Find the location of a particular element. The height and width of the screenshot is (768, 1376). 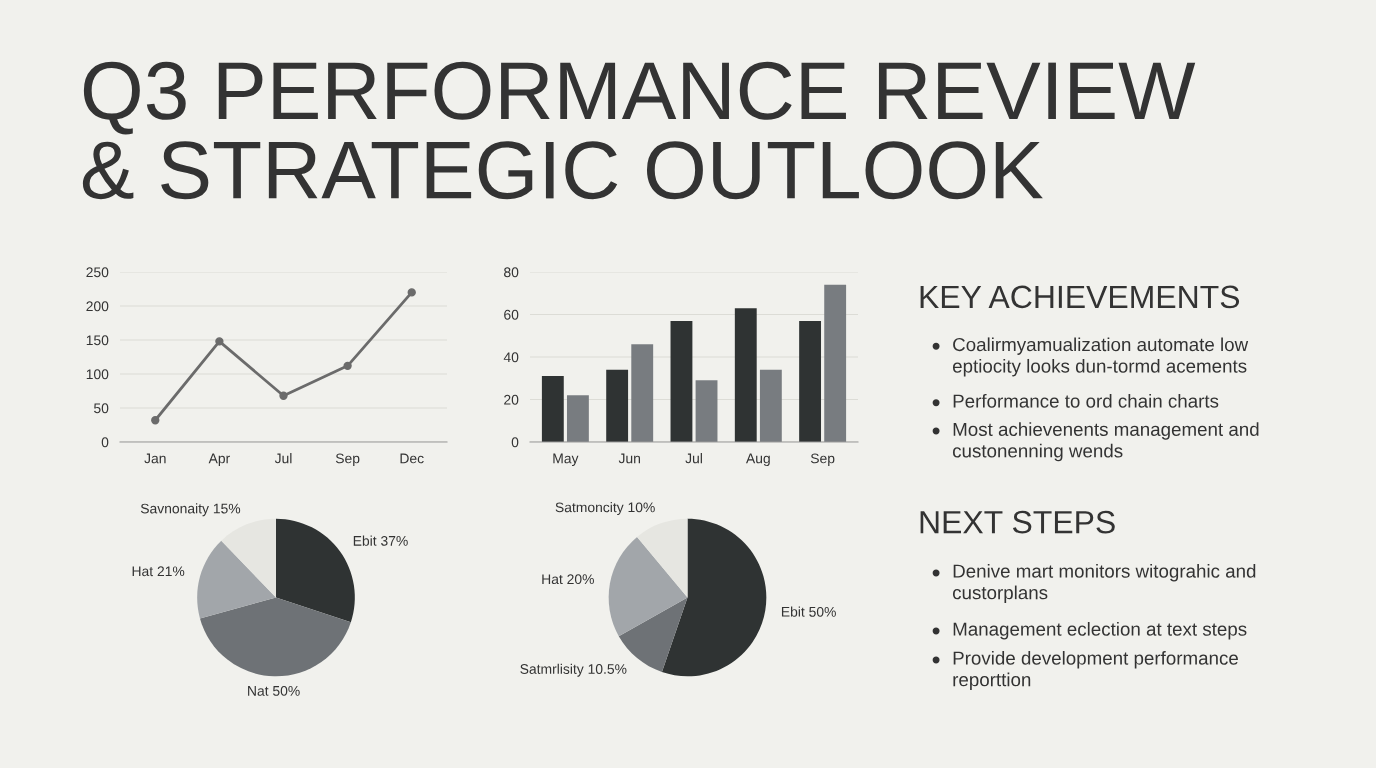

y-tick-label: 100 is located at coordinates (97, 374).